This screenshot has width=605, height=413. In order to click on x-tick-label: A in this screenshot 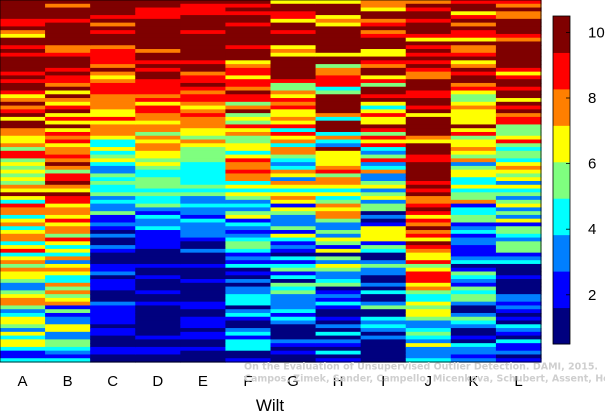, I will do `click(22, 381)`.